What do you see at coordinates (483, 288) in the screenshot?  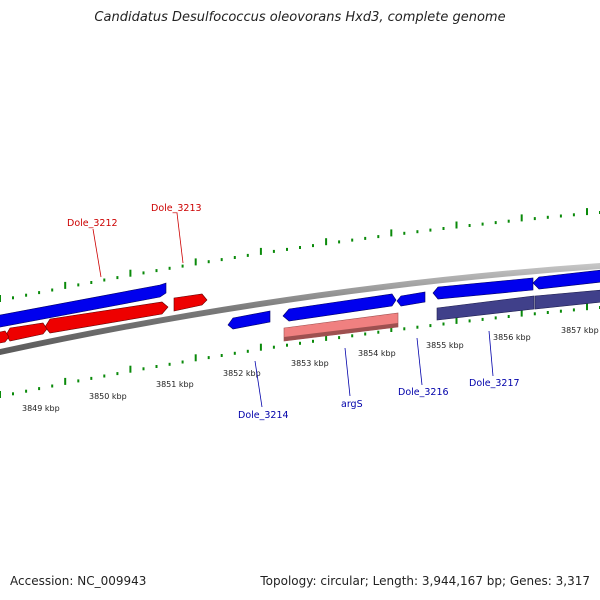 I see `gene-forward-dole3217` at bounding box center [483, 288].